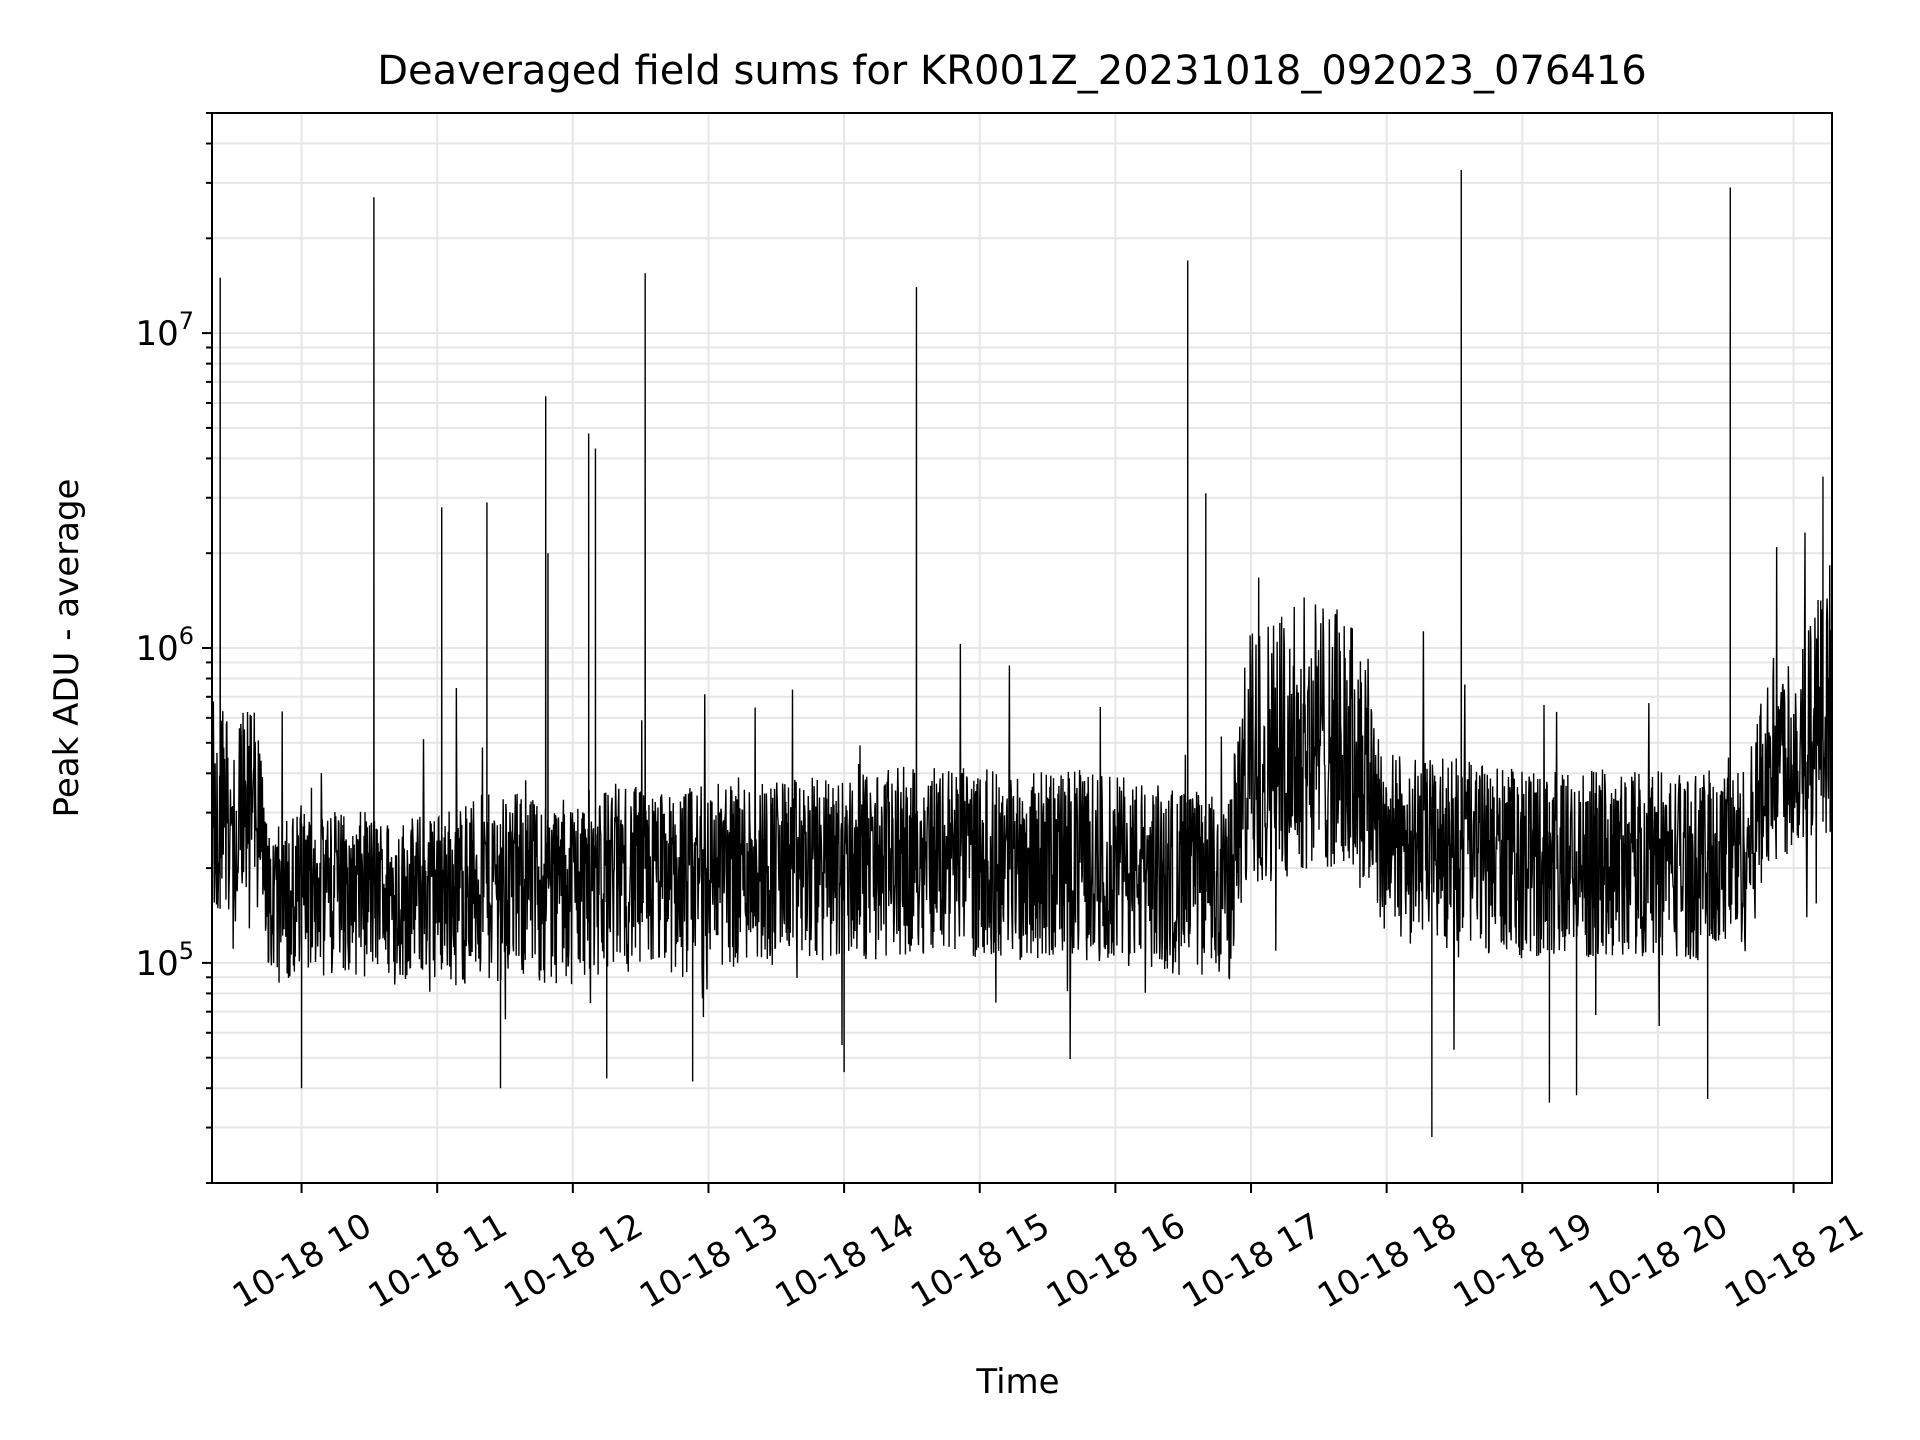 The height and width of the screenshot is (1440, 1920). Describe the element at coordinates (1252, 1261) in the screenshot. I see `x-tick-label: 10-18 17` at that location.